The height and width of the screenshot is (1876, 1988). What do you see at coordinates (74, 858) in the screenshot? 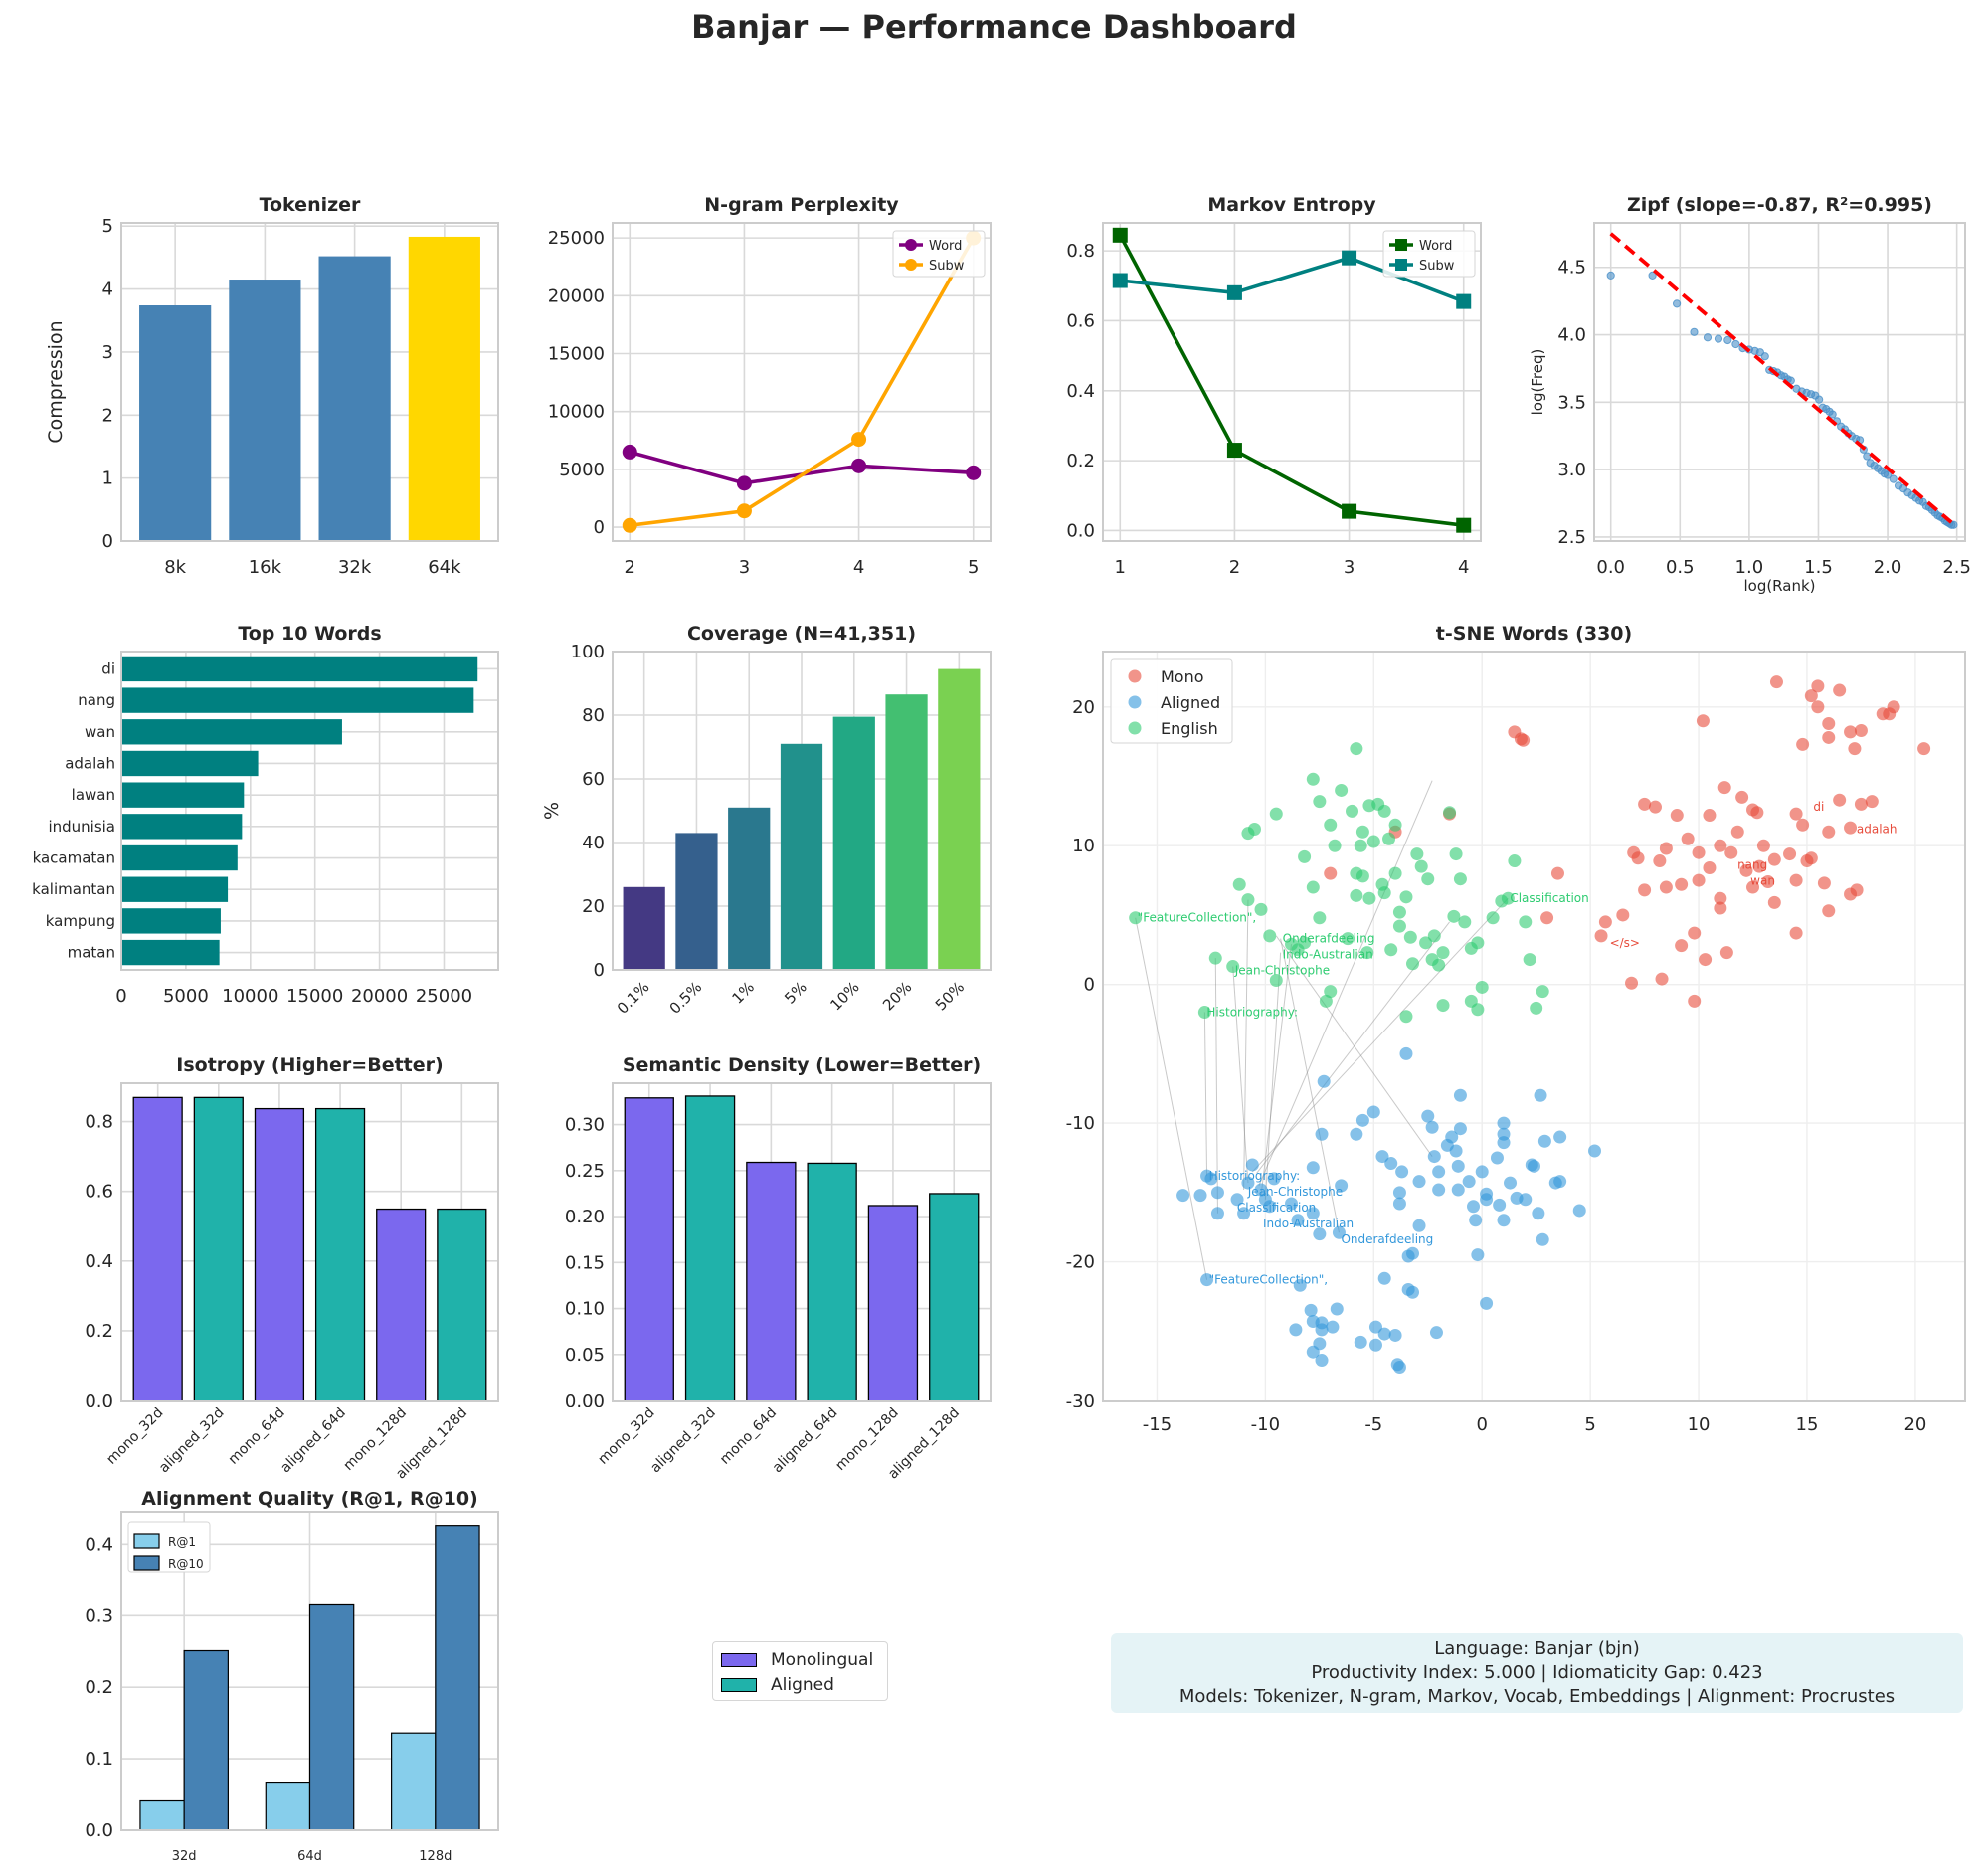
I see `y-tick-label: kacamatan` at bounding box center [74, 858].